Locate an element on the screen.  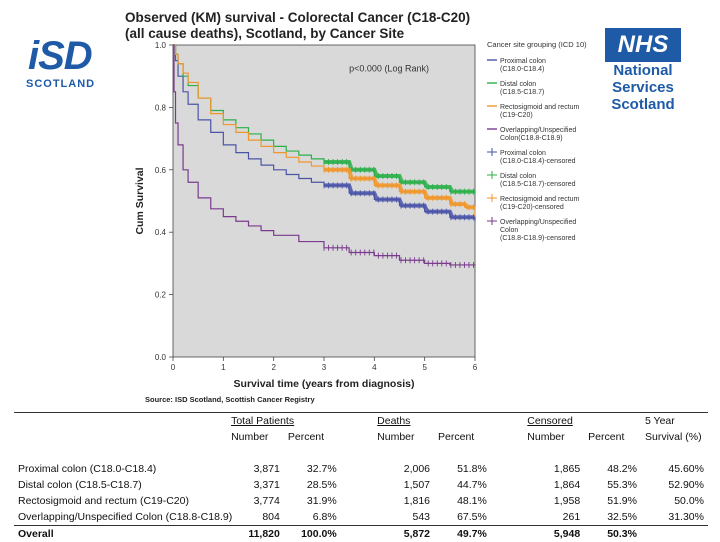
y-tick-label: 1.0 is located at coordinates (161, 45).